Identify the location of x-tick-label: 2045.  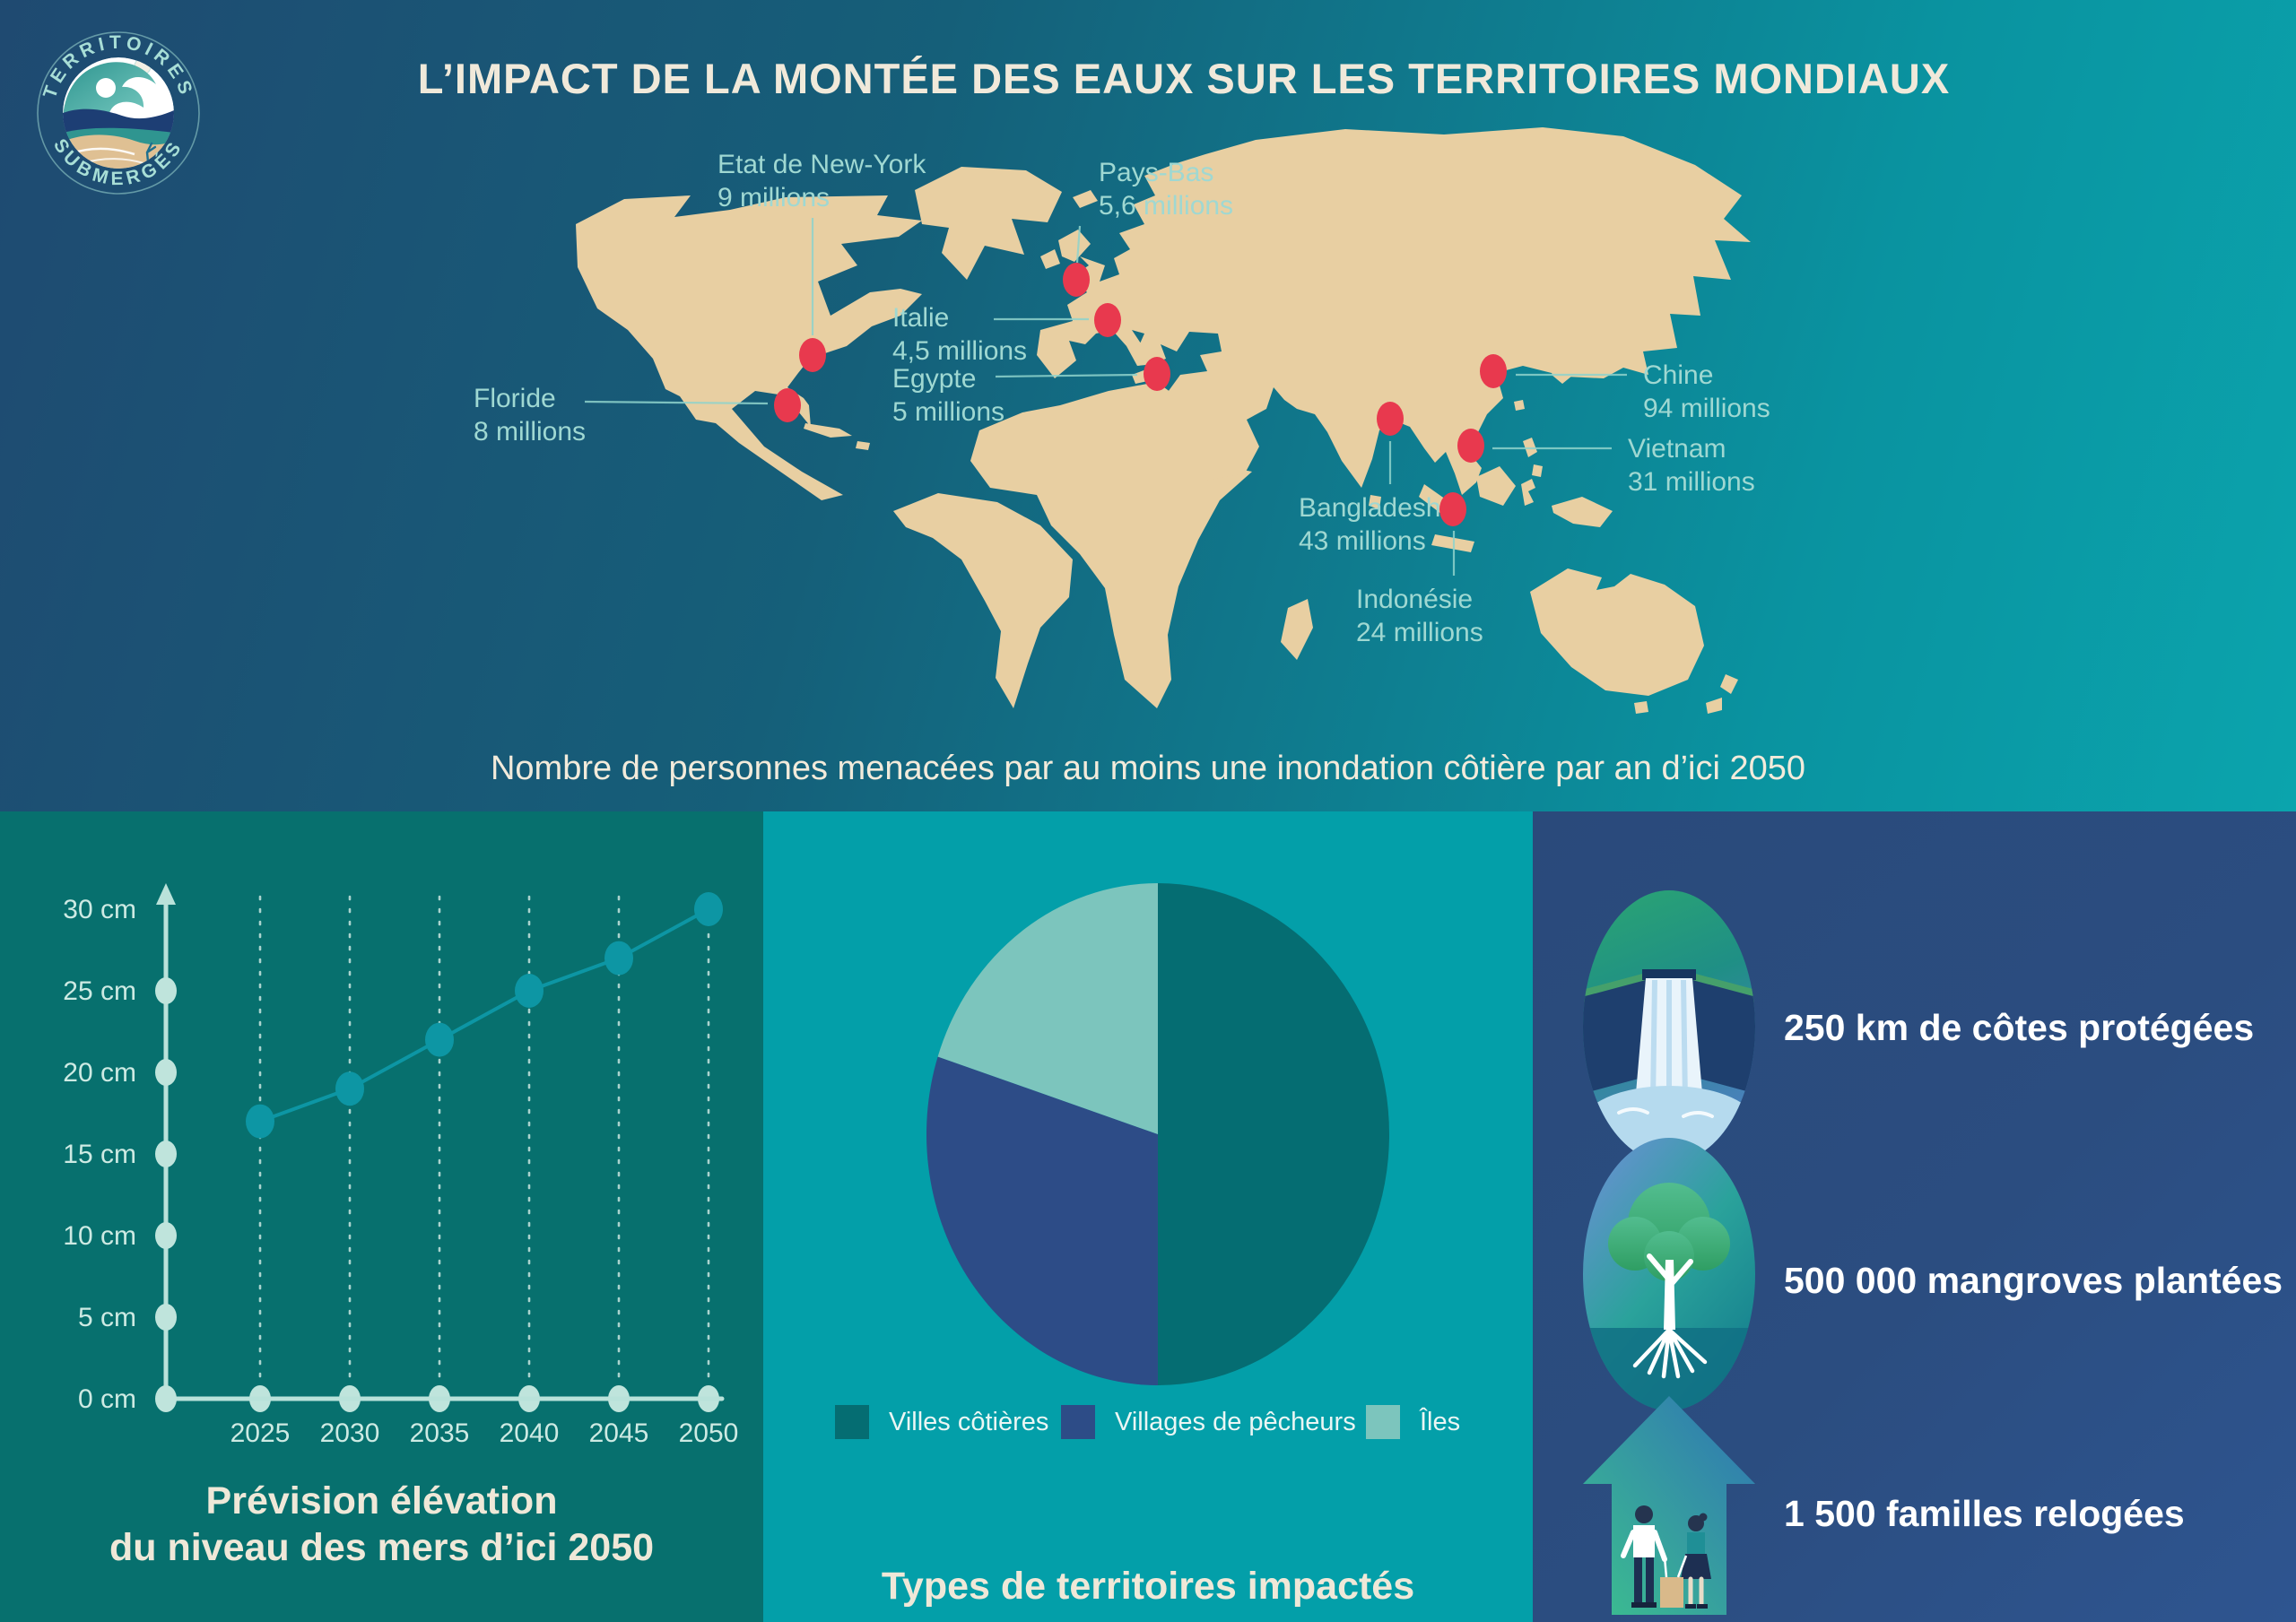
(619, 1433).